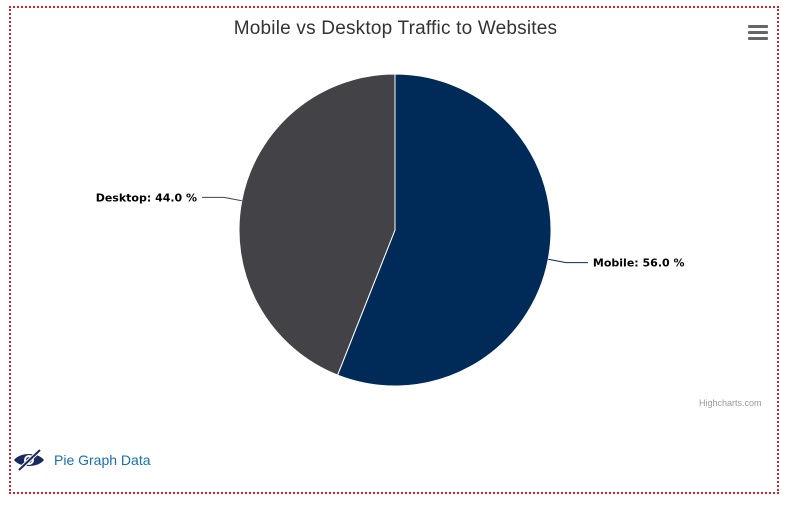  I want to click on data-label-desktop: Desktop: 44.0 %, so click(146, 197).